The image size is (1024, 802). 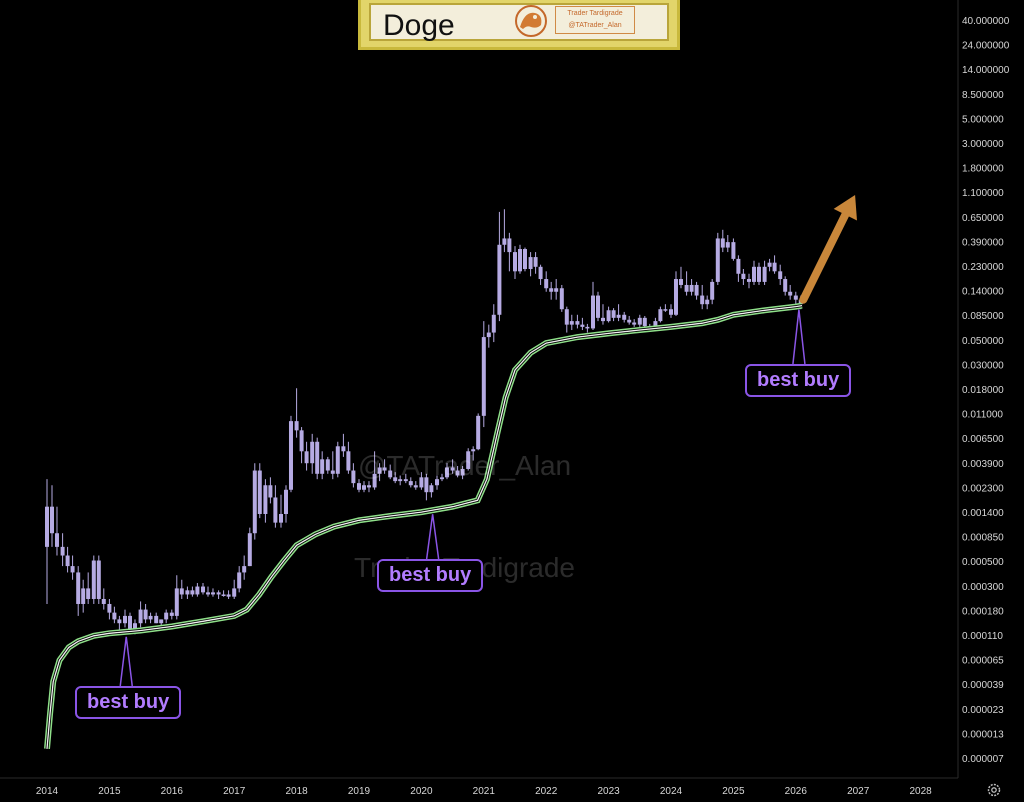 I want to click on gear-icon, so click(x=994, y=790).